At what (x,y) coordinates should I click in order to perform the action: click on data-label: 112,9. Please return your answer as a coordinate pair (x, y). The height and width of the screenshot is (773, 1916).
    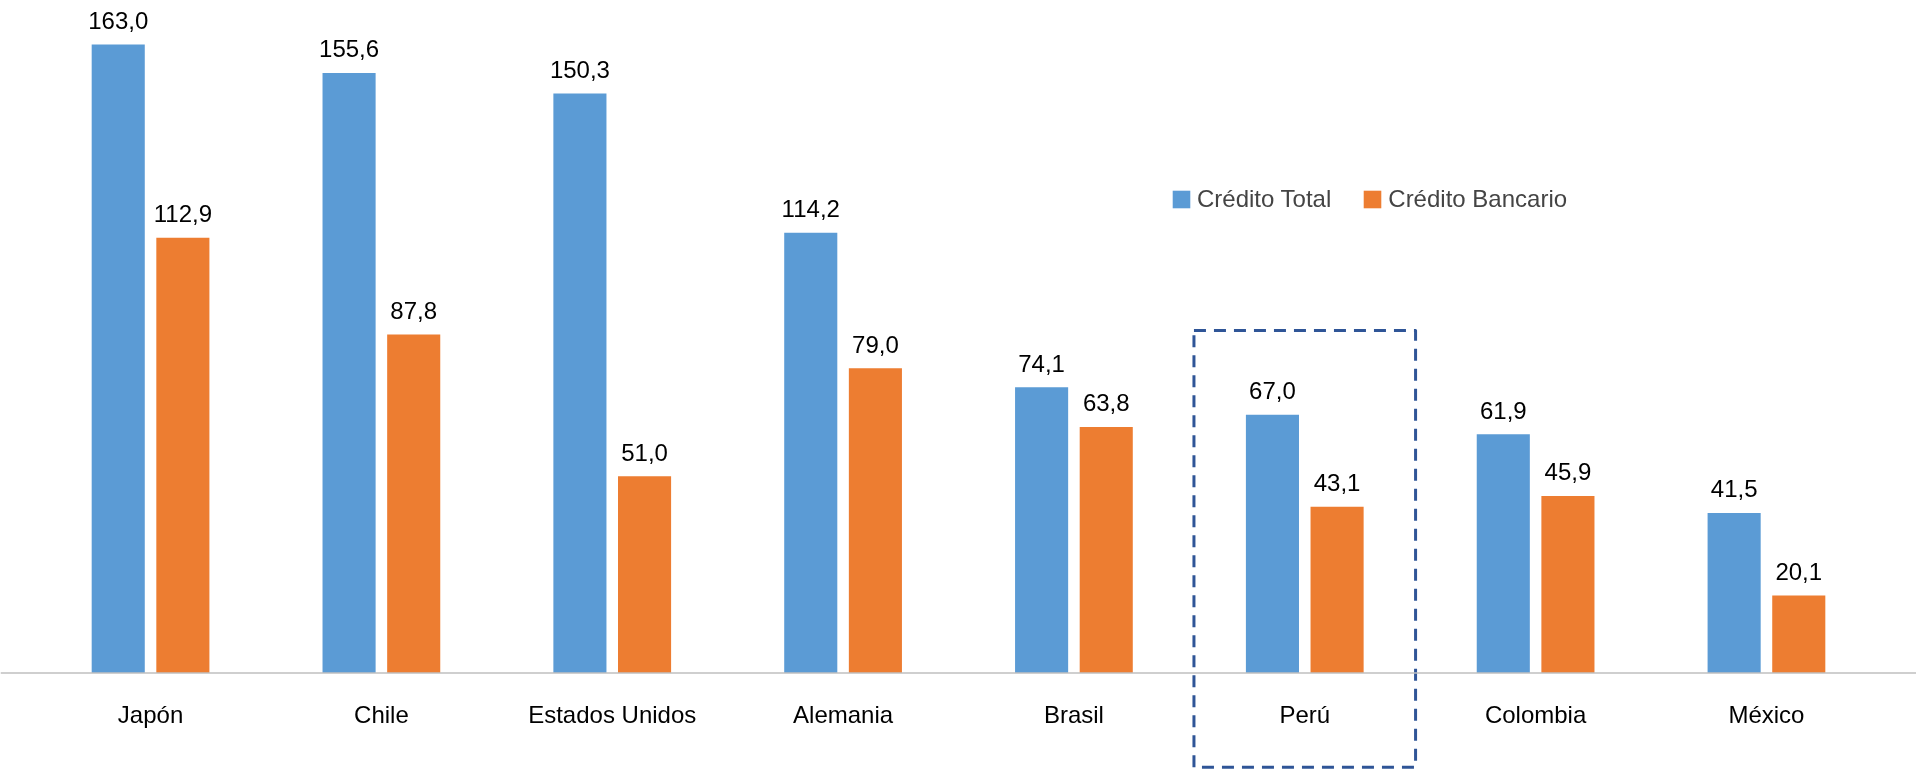
    Looking at the image, I should click on (183, 213).